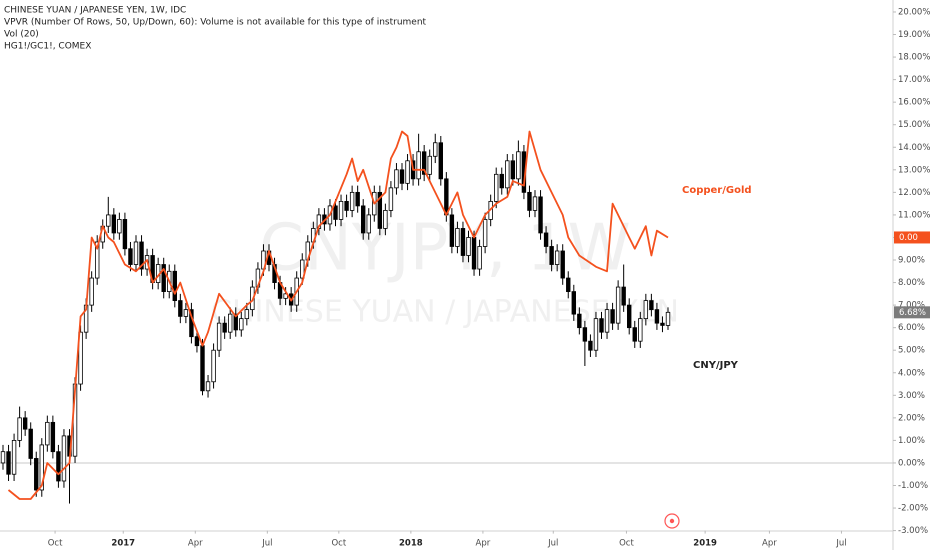 The height and width of the screenshot is (554, 932). What do you see at coordinates (717, 190) in the screenshot?
I see `series-label: Copper/Gold` at bounding box center [717, 190].